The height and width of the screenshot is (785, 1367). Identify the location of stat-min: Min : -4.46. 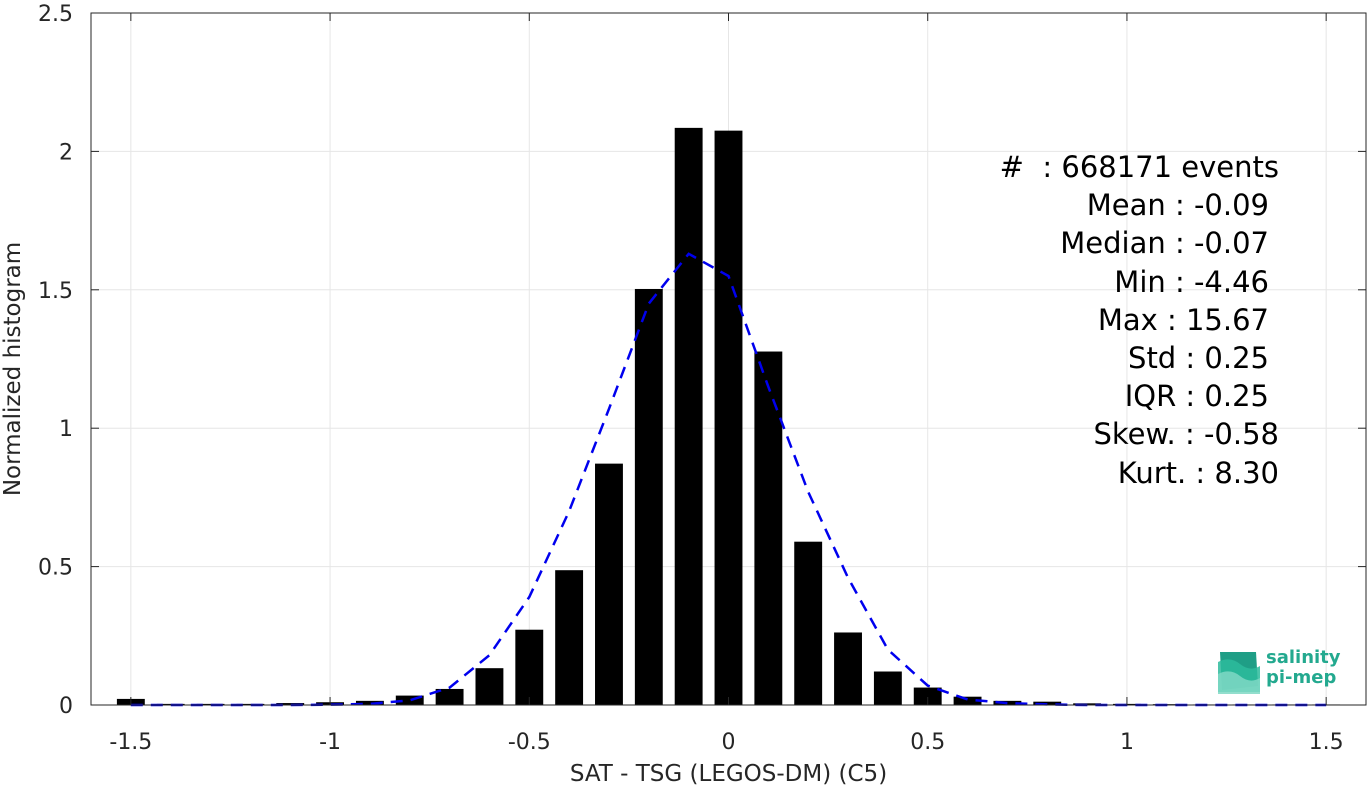
(1191, 281).